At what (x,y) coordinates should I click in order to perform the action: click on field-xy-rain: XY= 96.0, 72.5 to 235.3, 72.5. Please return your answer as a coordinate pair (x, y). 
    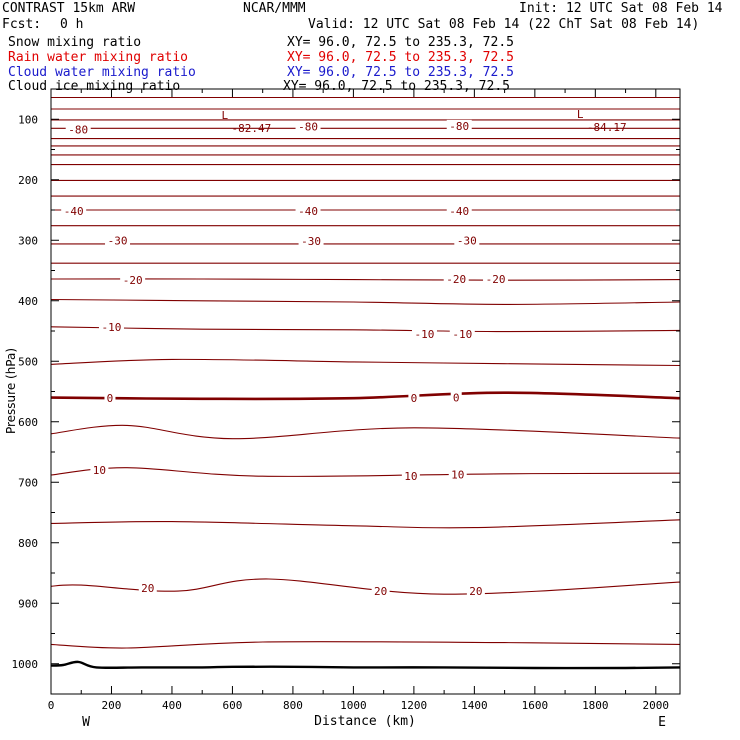
    Looking at the image, I should click on (400, 57).